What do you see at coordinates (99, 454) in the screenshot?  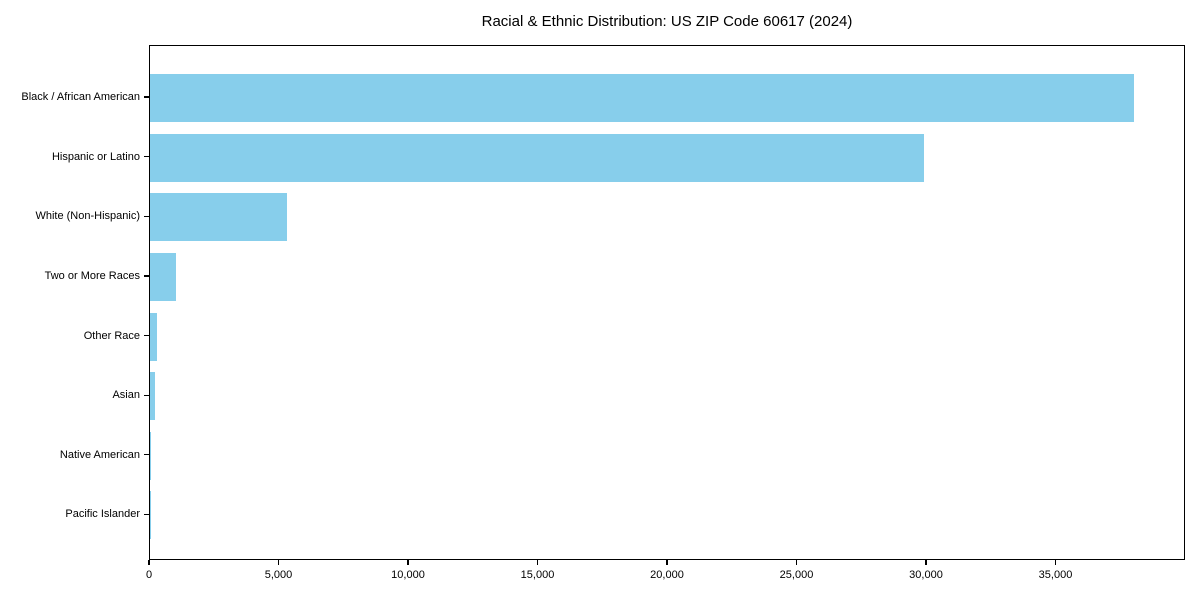 I see `y-axis-label: Native American` at bounding box center [99, 454].